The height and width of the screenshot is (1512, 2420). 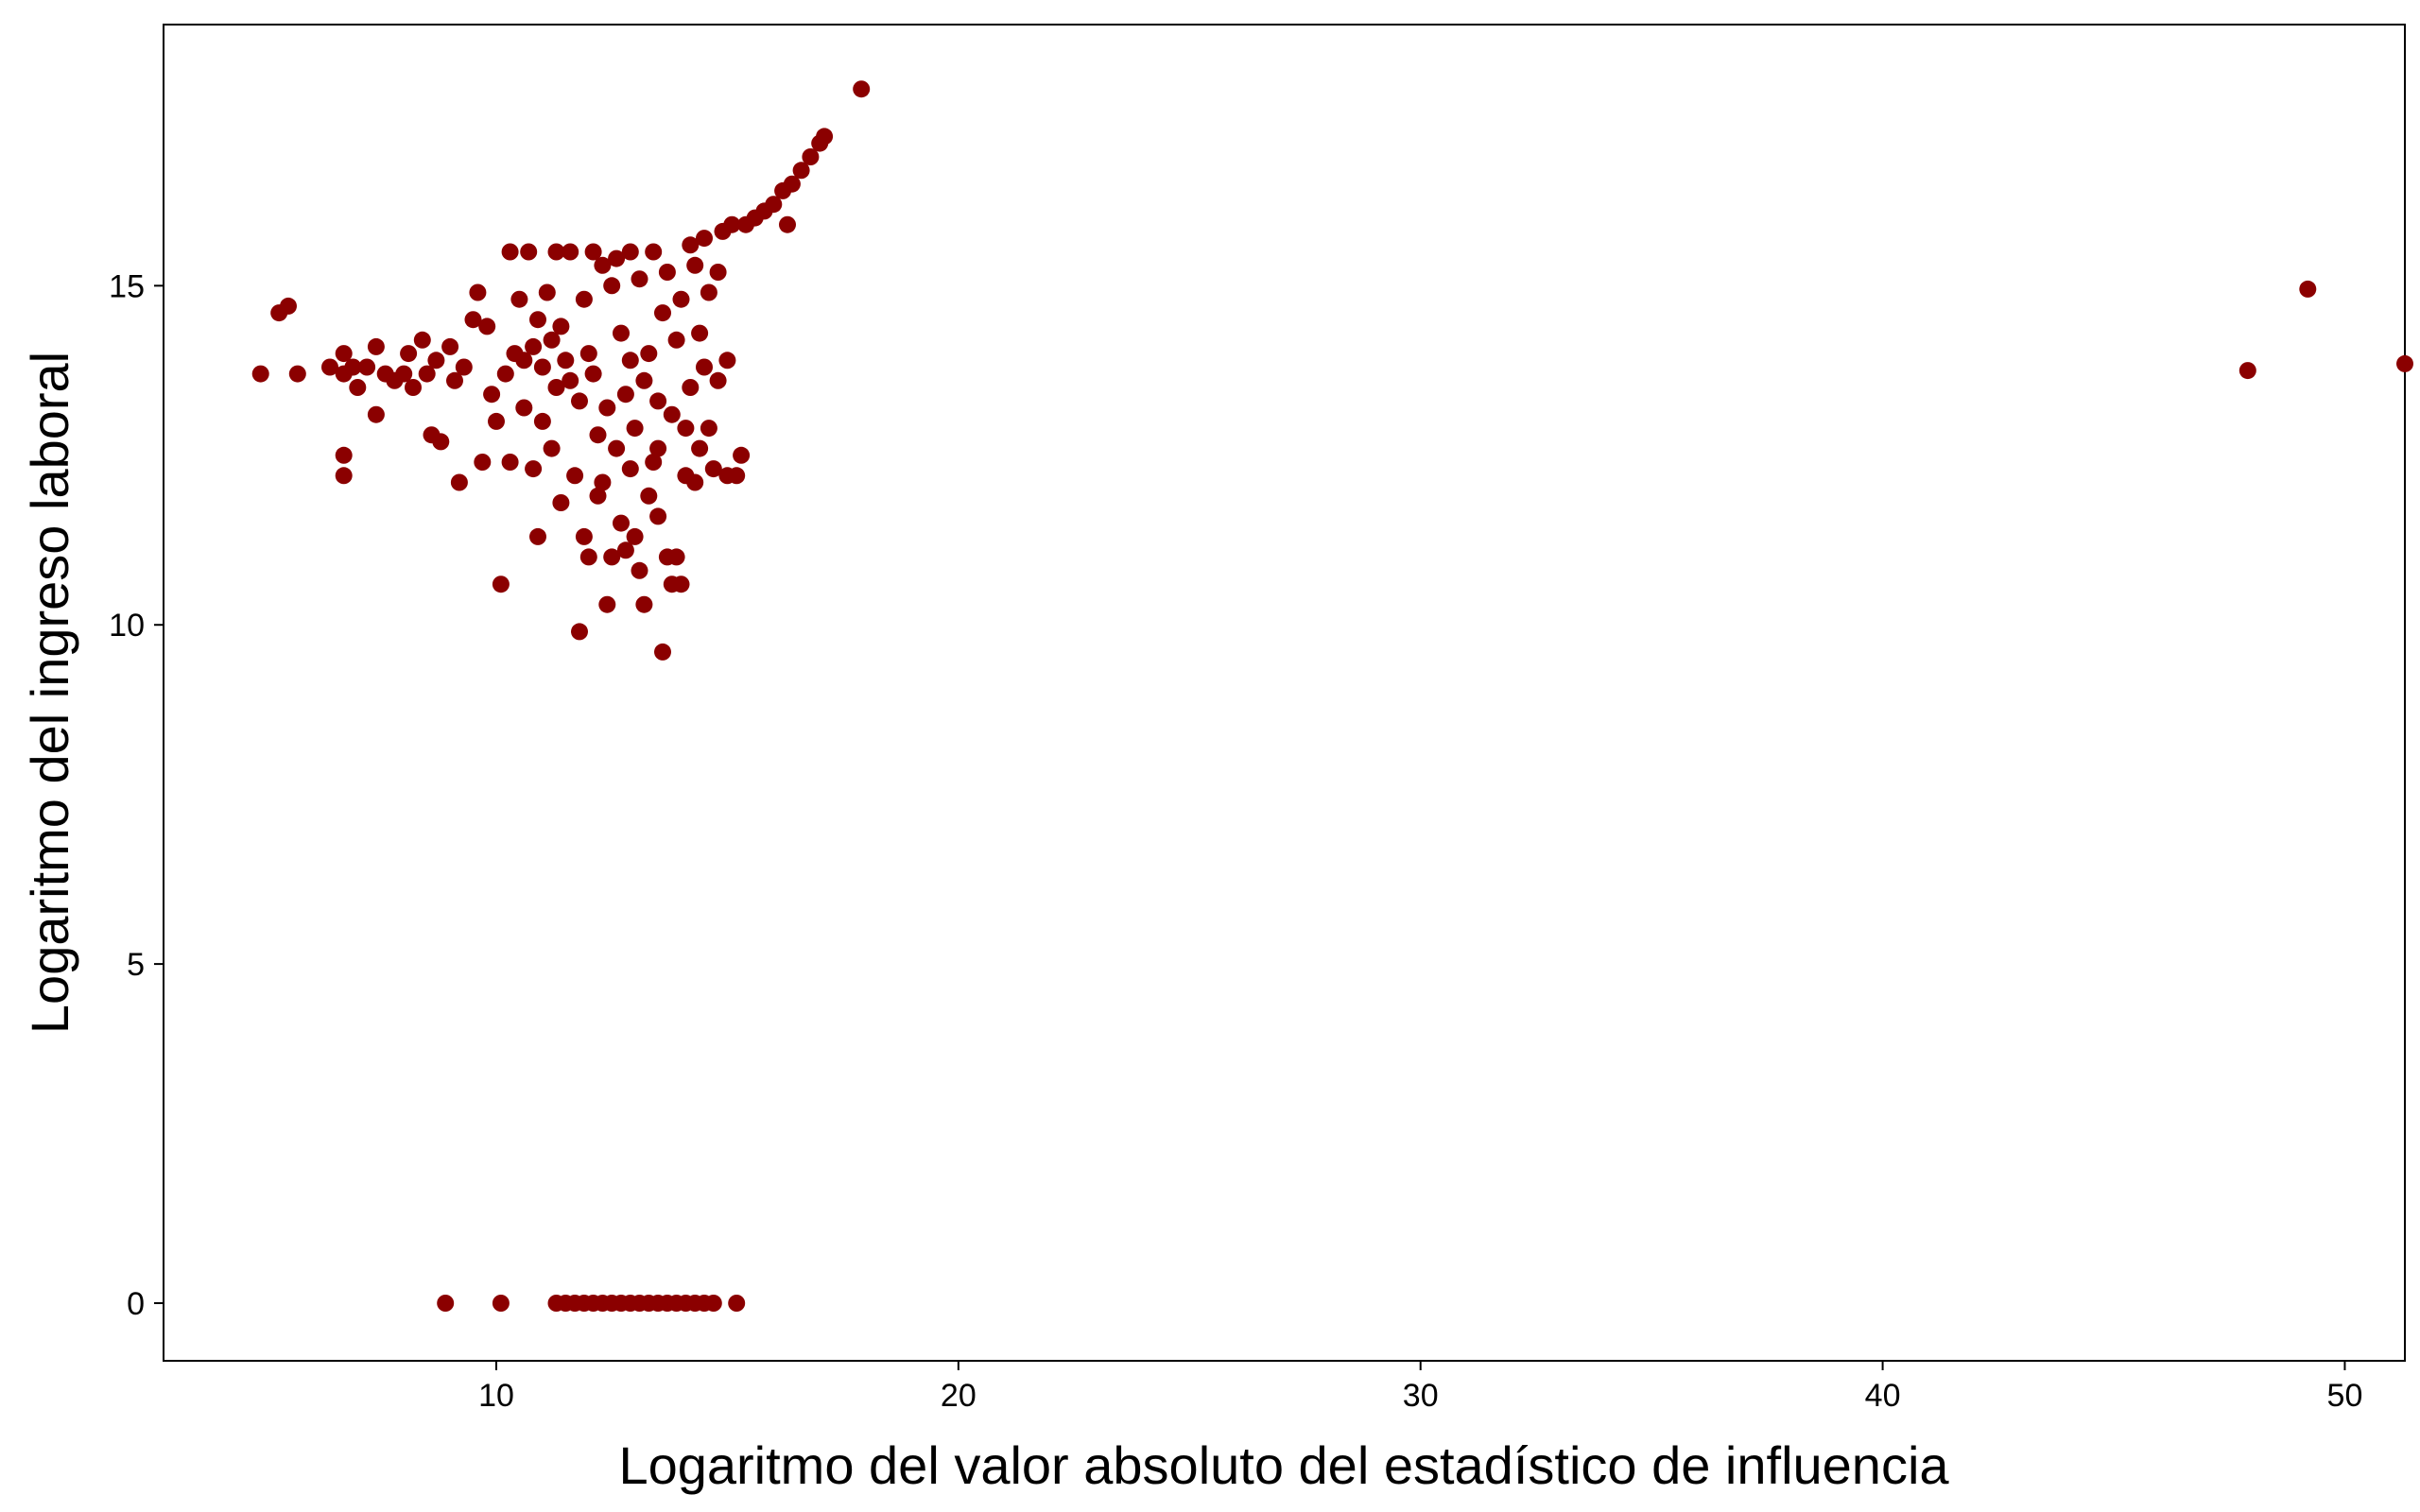 I want to click on x-tick-label: 30, so click(x=1421, y=1396).